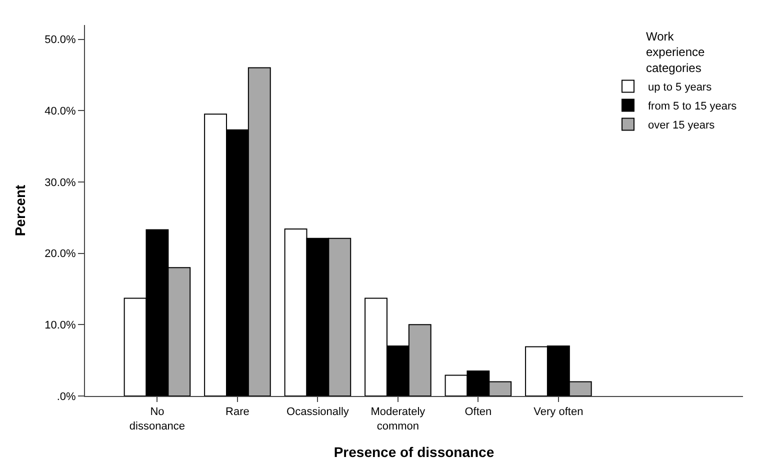 Image resolution: width=758 pixels, height=469 pixels. I want to click on y-tick-label: 50.0%, so click(60, 40).